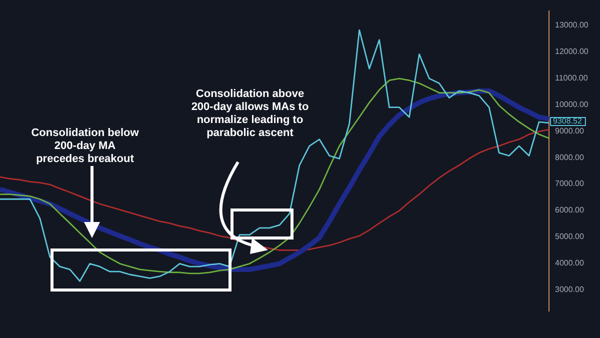  What do you see at coordinates (85, 146) in the screenshot?
I see `annotation: Consolidation below 200-day MA precedes breakout` at bounding box center [85, 146].